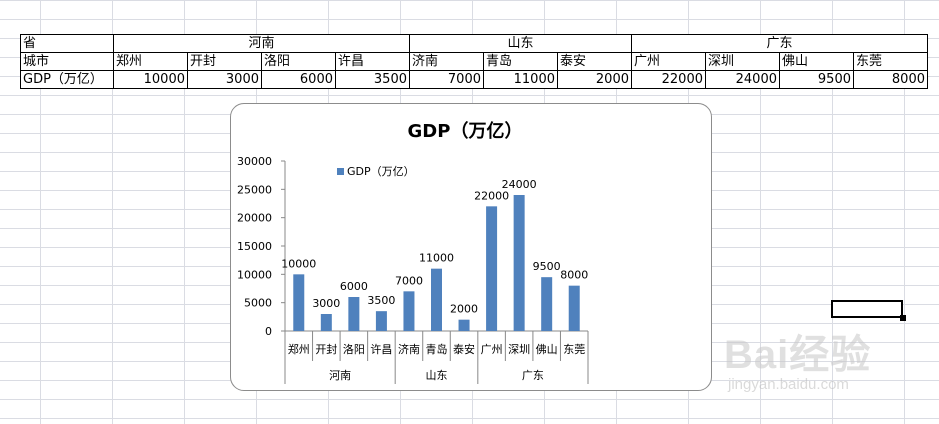 The image size is (939, 424). I want to click on gdp-value-cell: 3500, so click(372, 79).